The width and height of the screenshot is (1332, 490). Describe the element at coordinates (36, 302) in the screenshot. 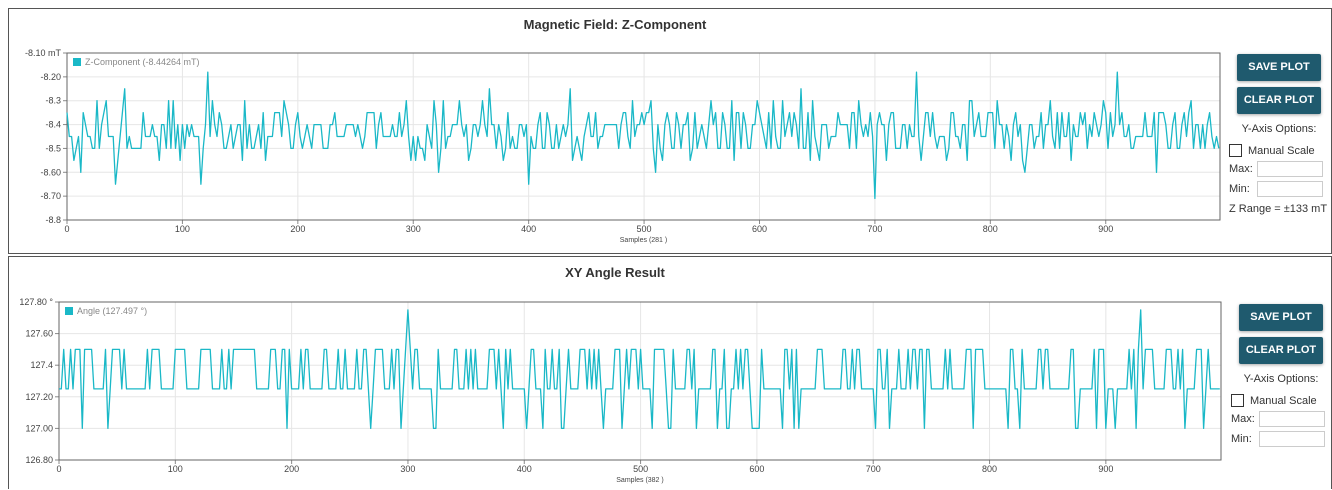

I see `y-tick-label: 127.80 °` at that location.